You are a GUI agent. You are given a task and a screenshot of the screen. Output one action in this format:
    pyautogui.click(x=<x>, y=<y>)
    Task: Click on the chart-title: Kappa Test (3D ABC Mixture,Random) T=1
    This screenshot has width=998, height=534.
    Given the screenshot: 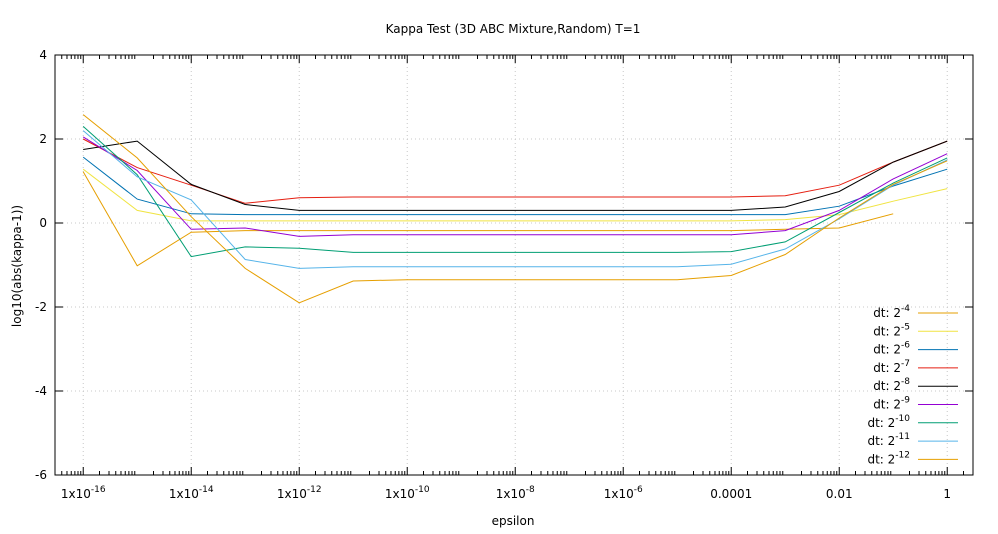 What is the action you would take?
    pyautogui.click(x=513, y=29)
    